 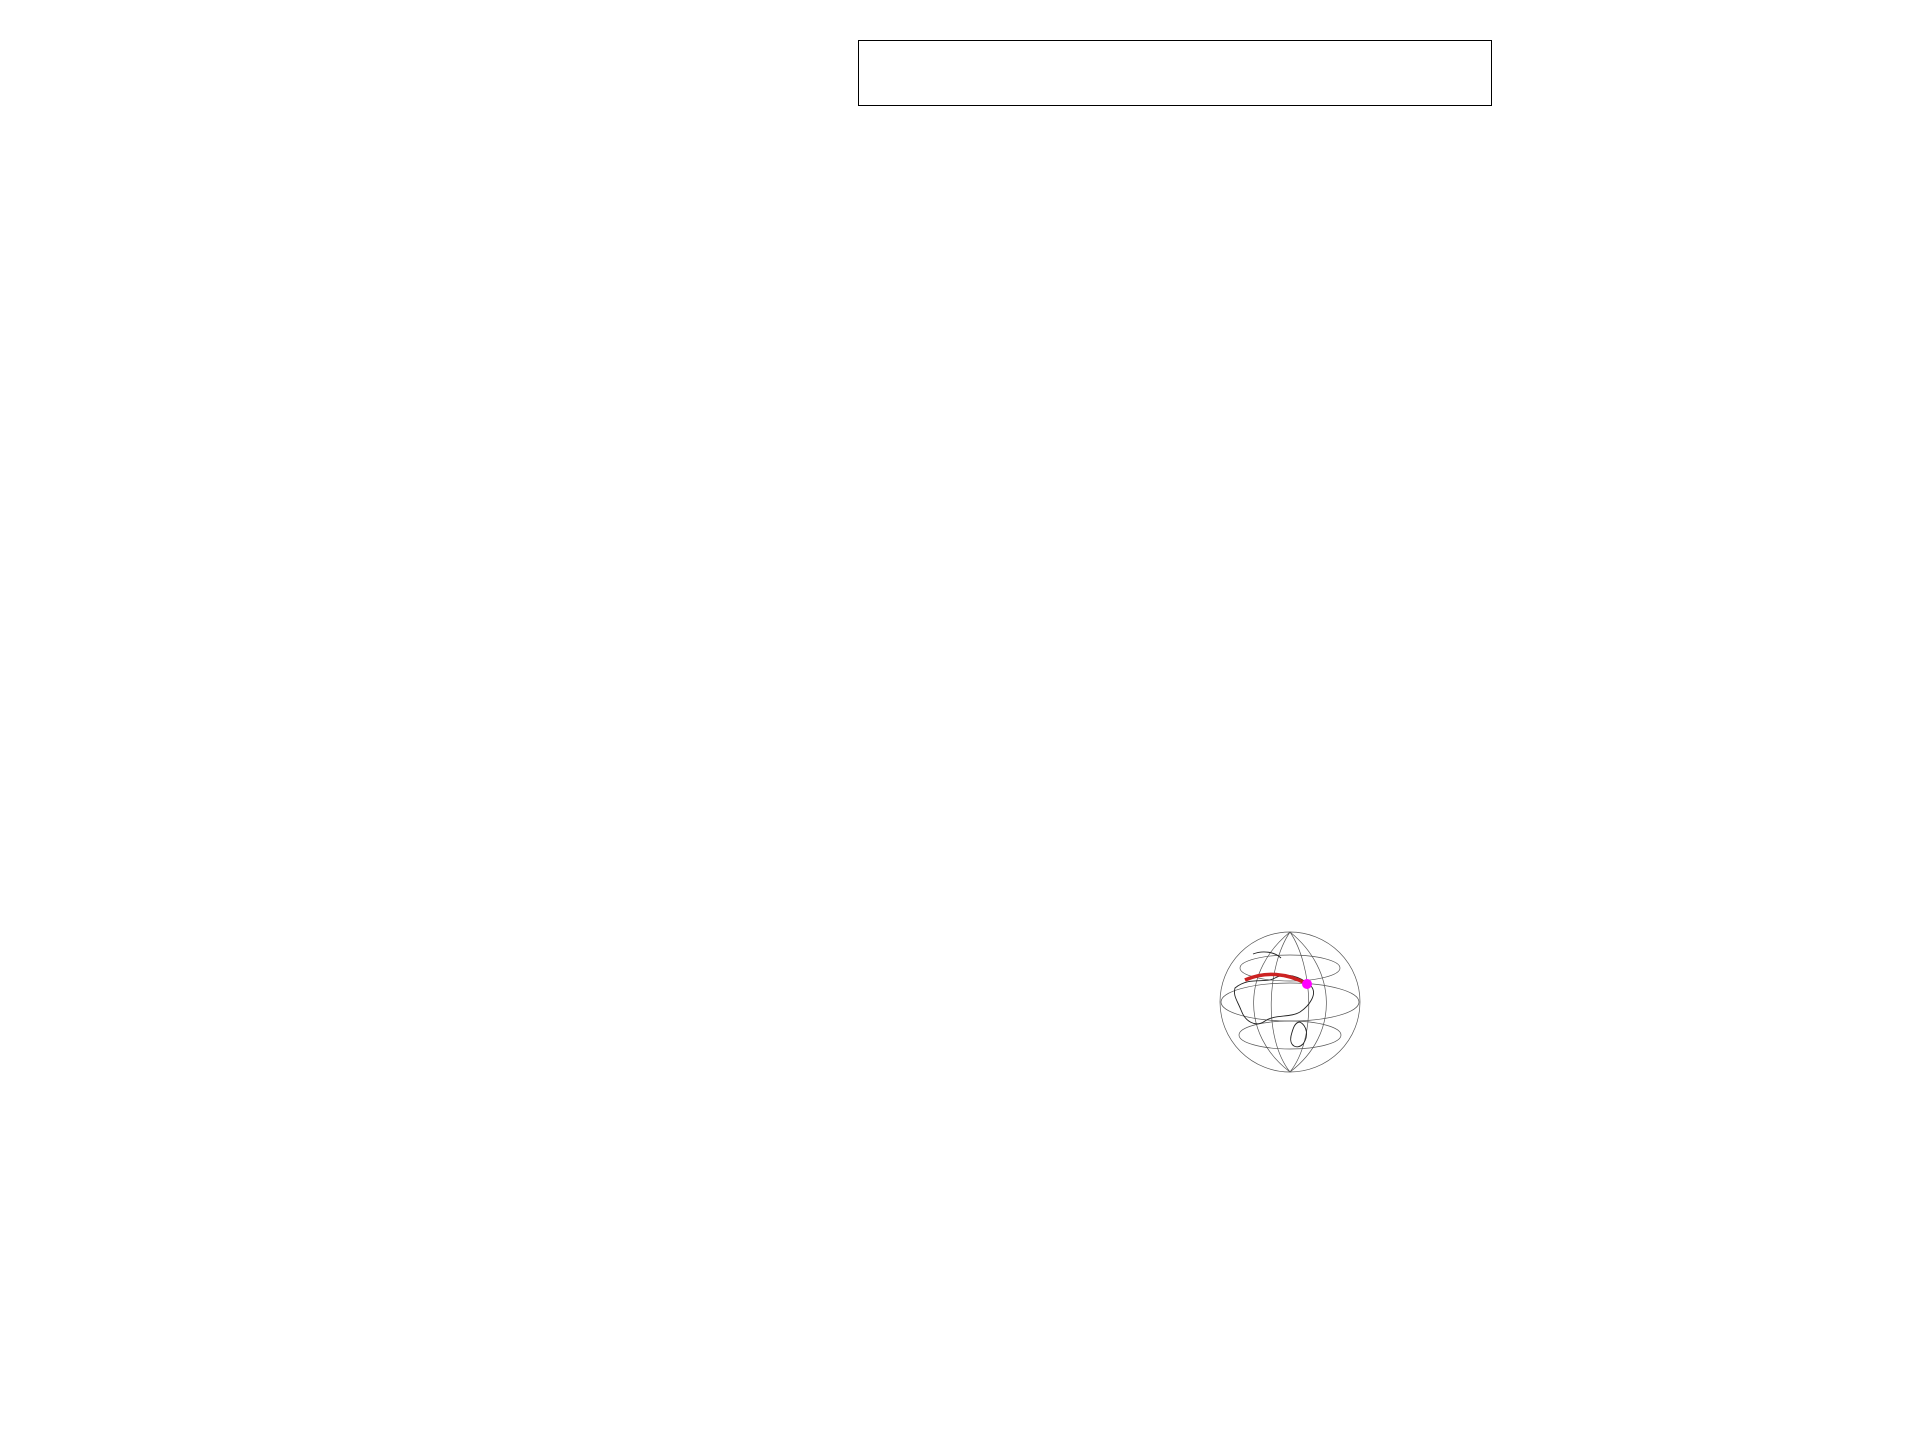 What do you see at coordinates (236, 1038) in the screenshot?
I see `legend-row-mid` at bounding box center [236, 1038].